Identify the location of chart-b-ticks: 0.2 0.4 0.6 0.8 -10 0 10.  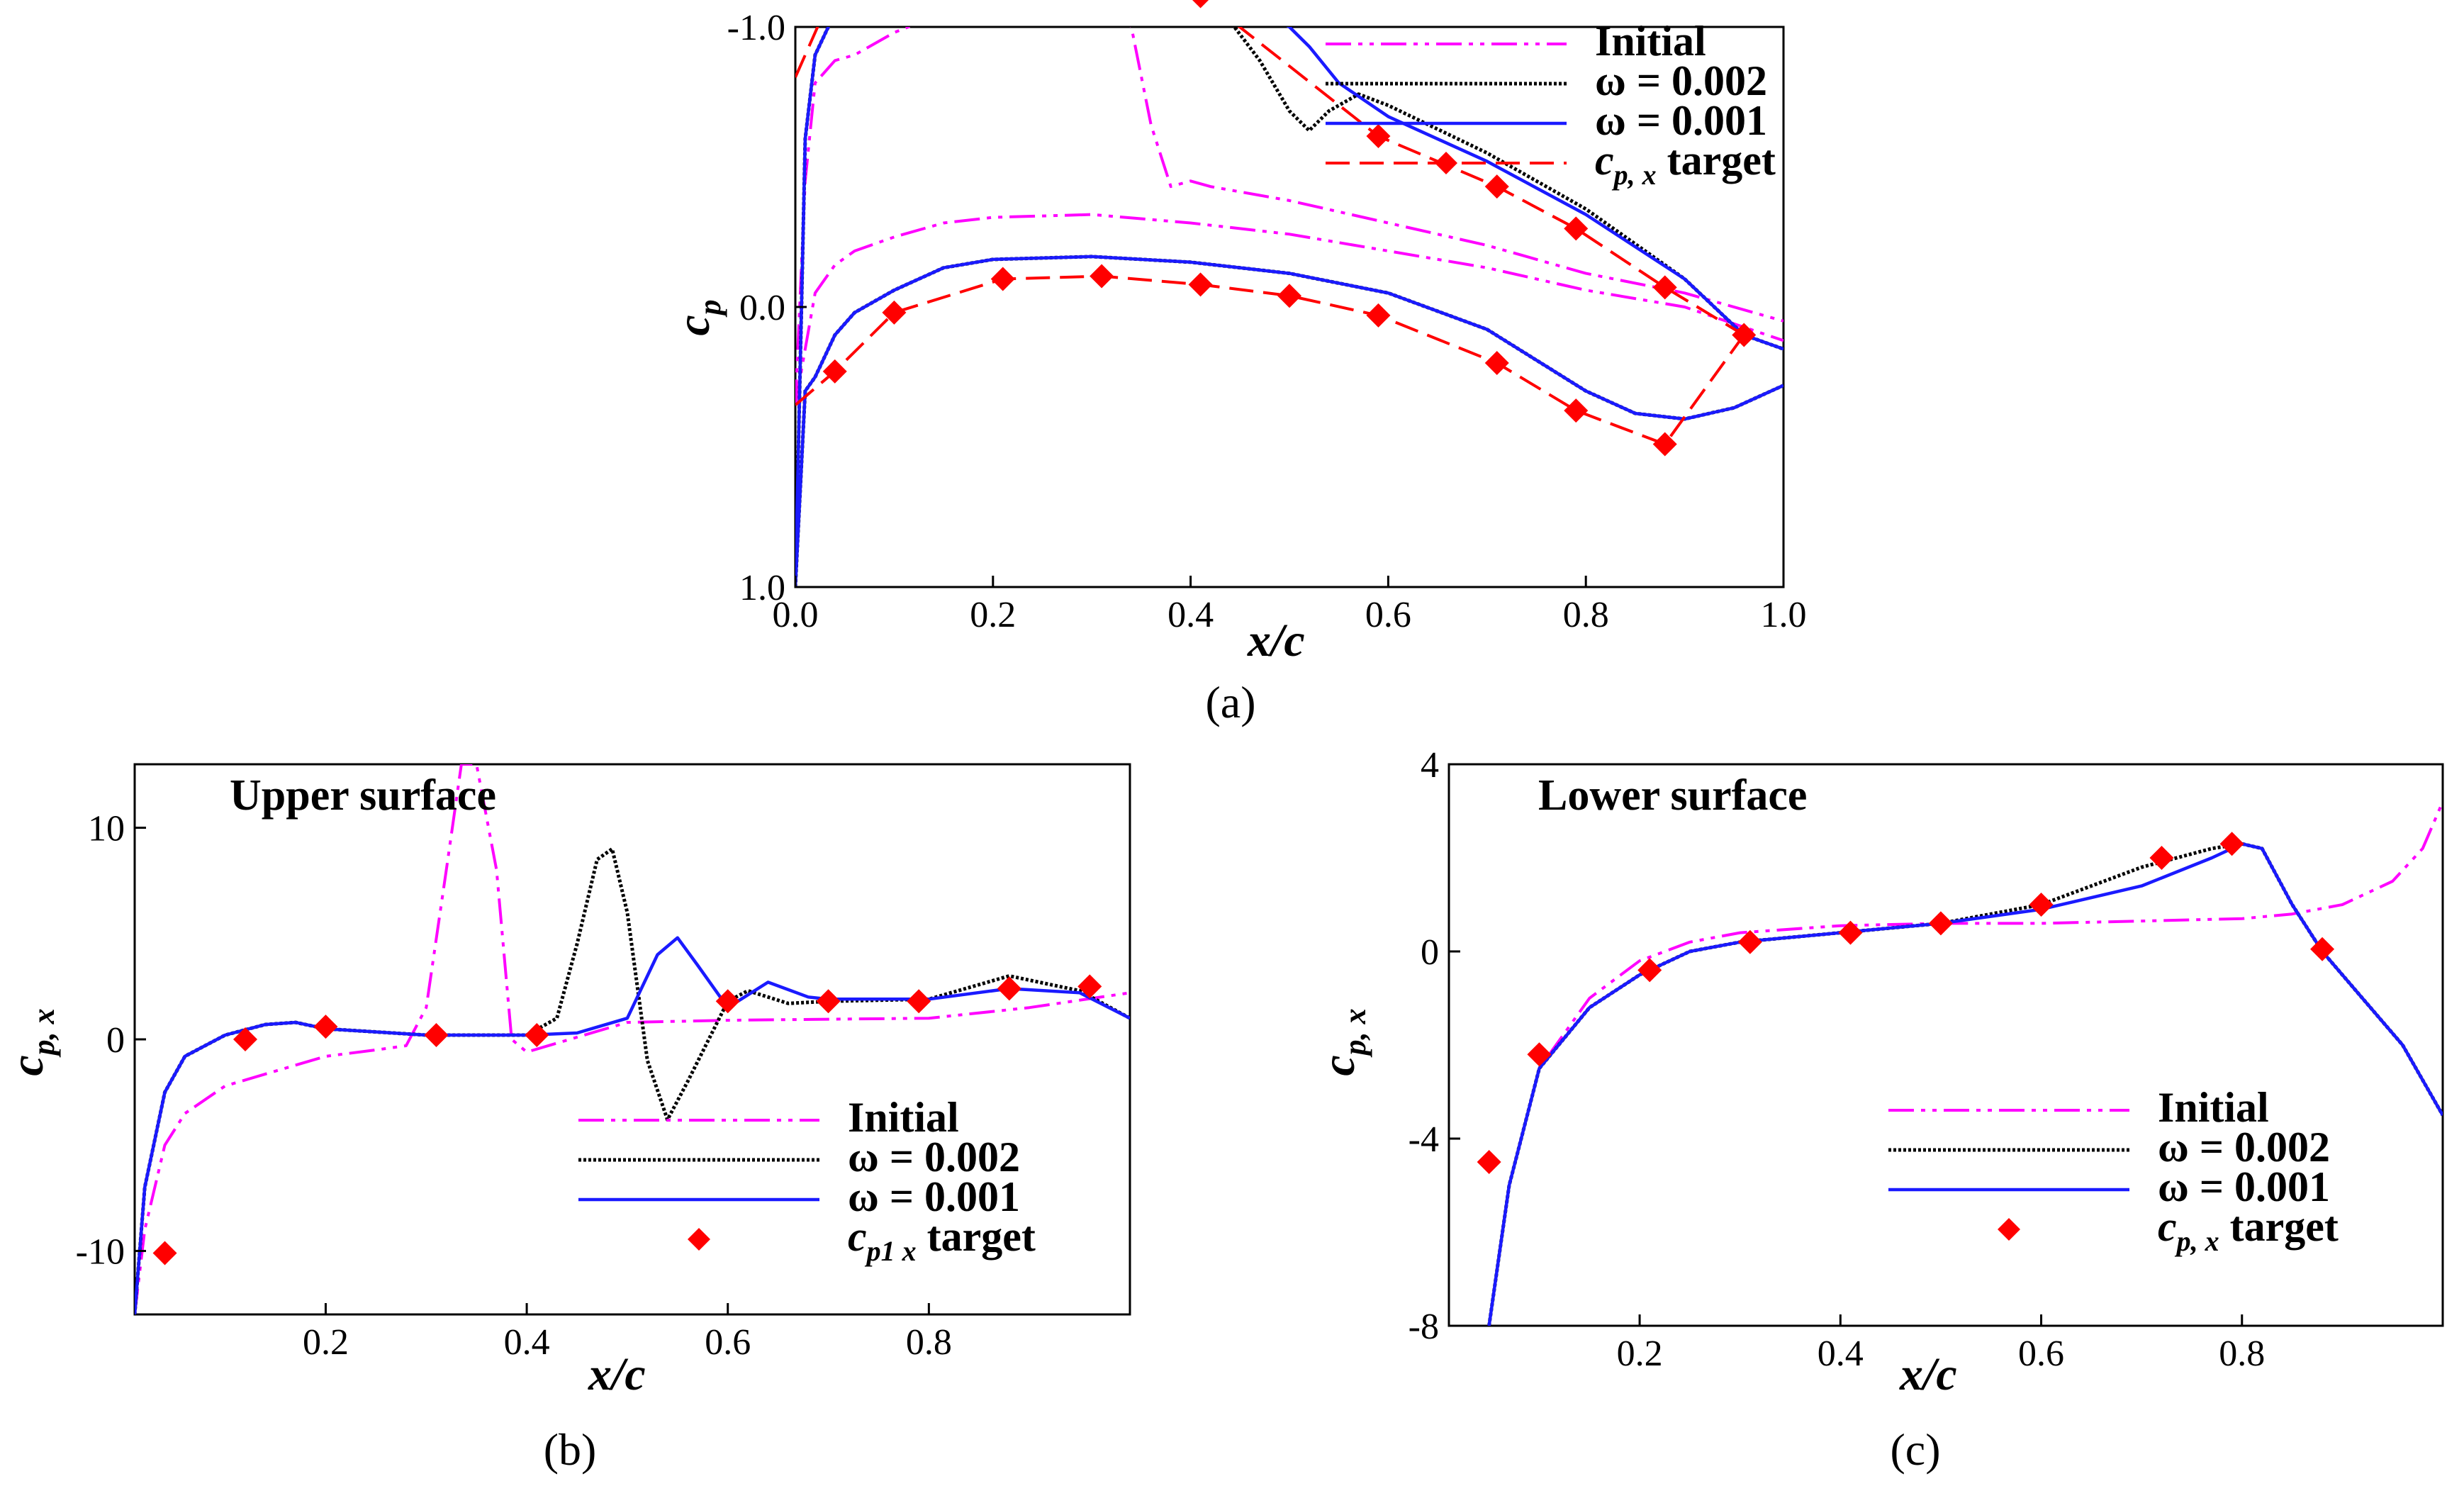
(514, 1086).